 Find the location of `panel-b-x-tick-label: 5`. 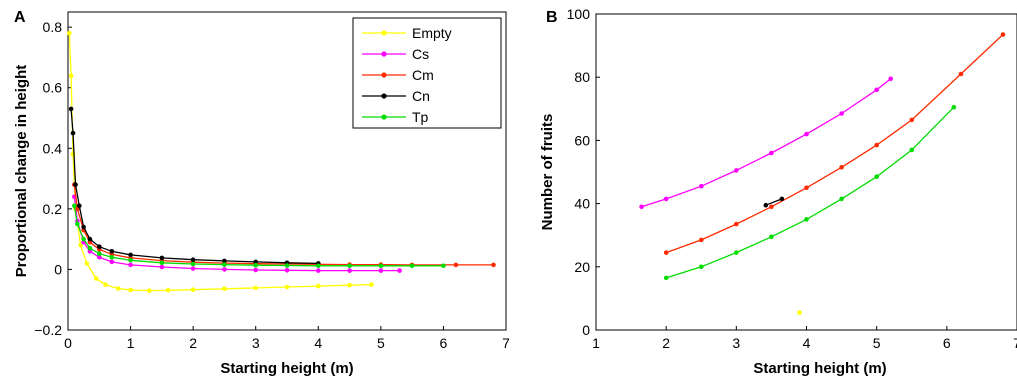

panel-b-x-tick-label: 5 is located at coordinates (877, 343).